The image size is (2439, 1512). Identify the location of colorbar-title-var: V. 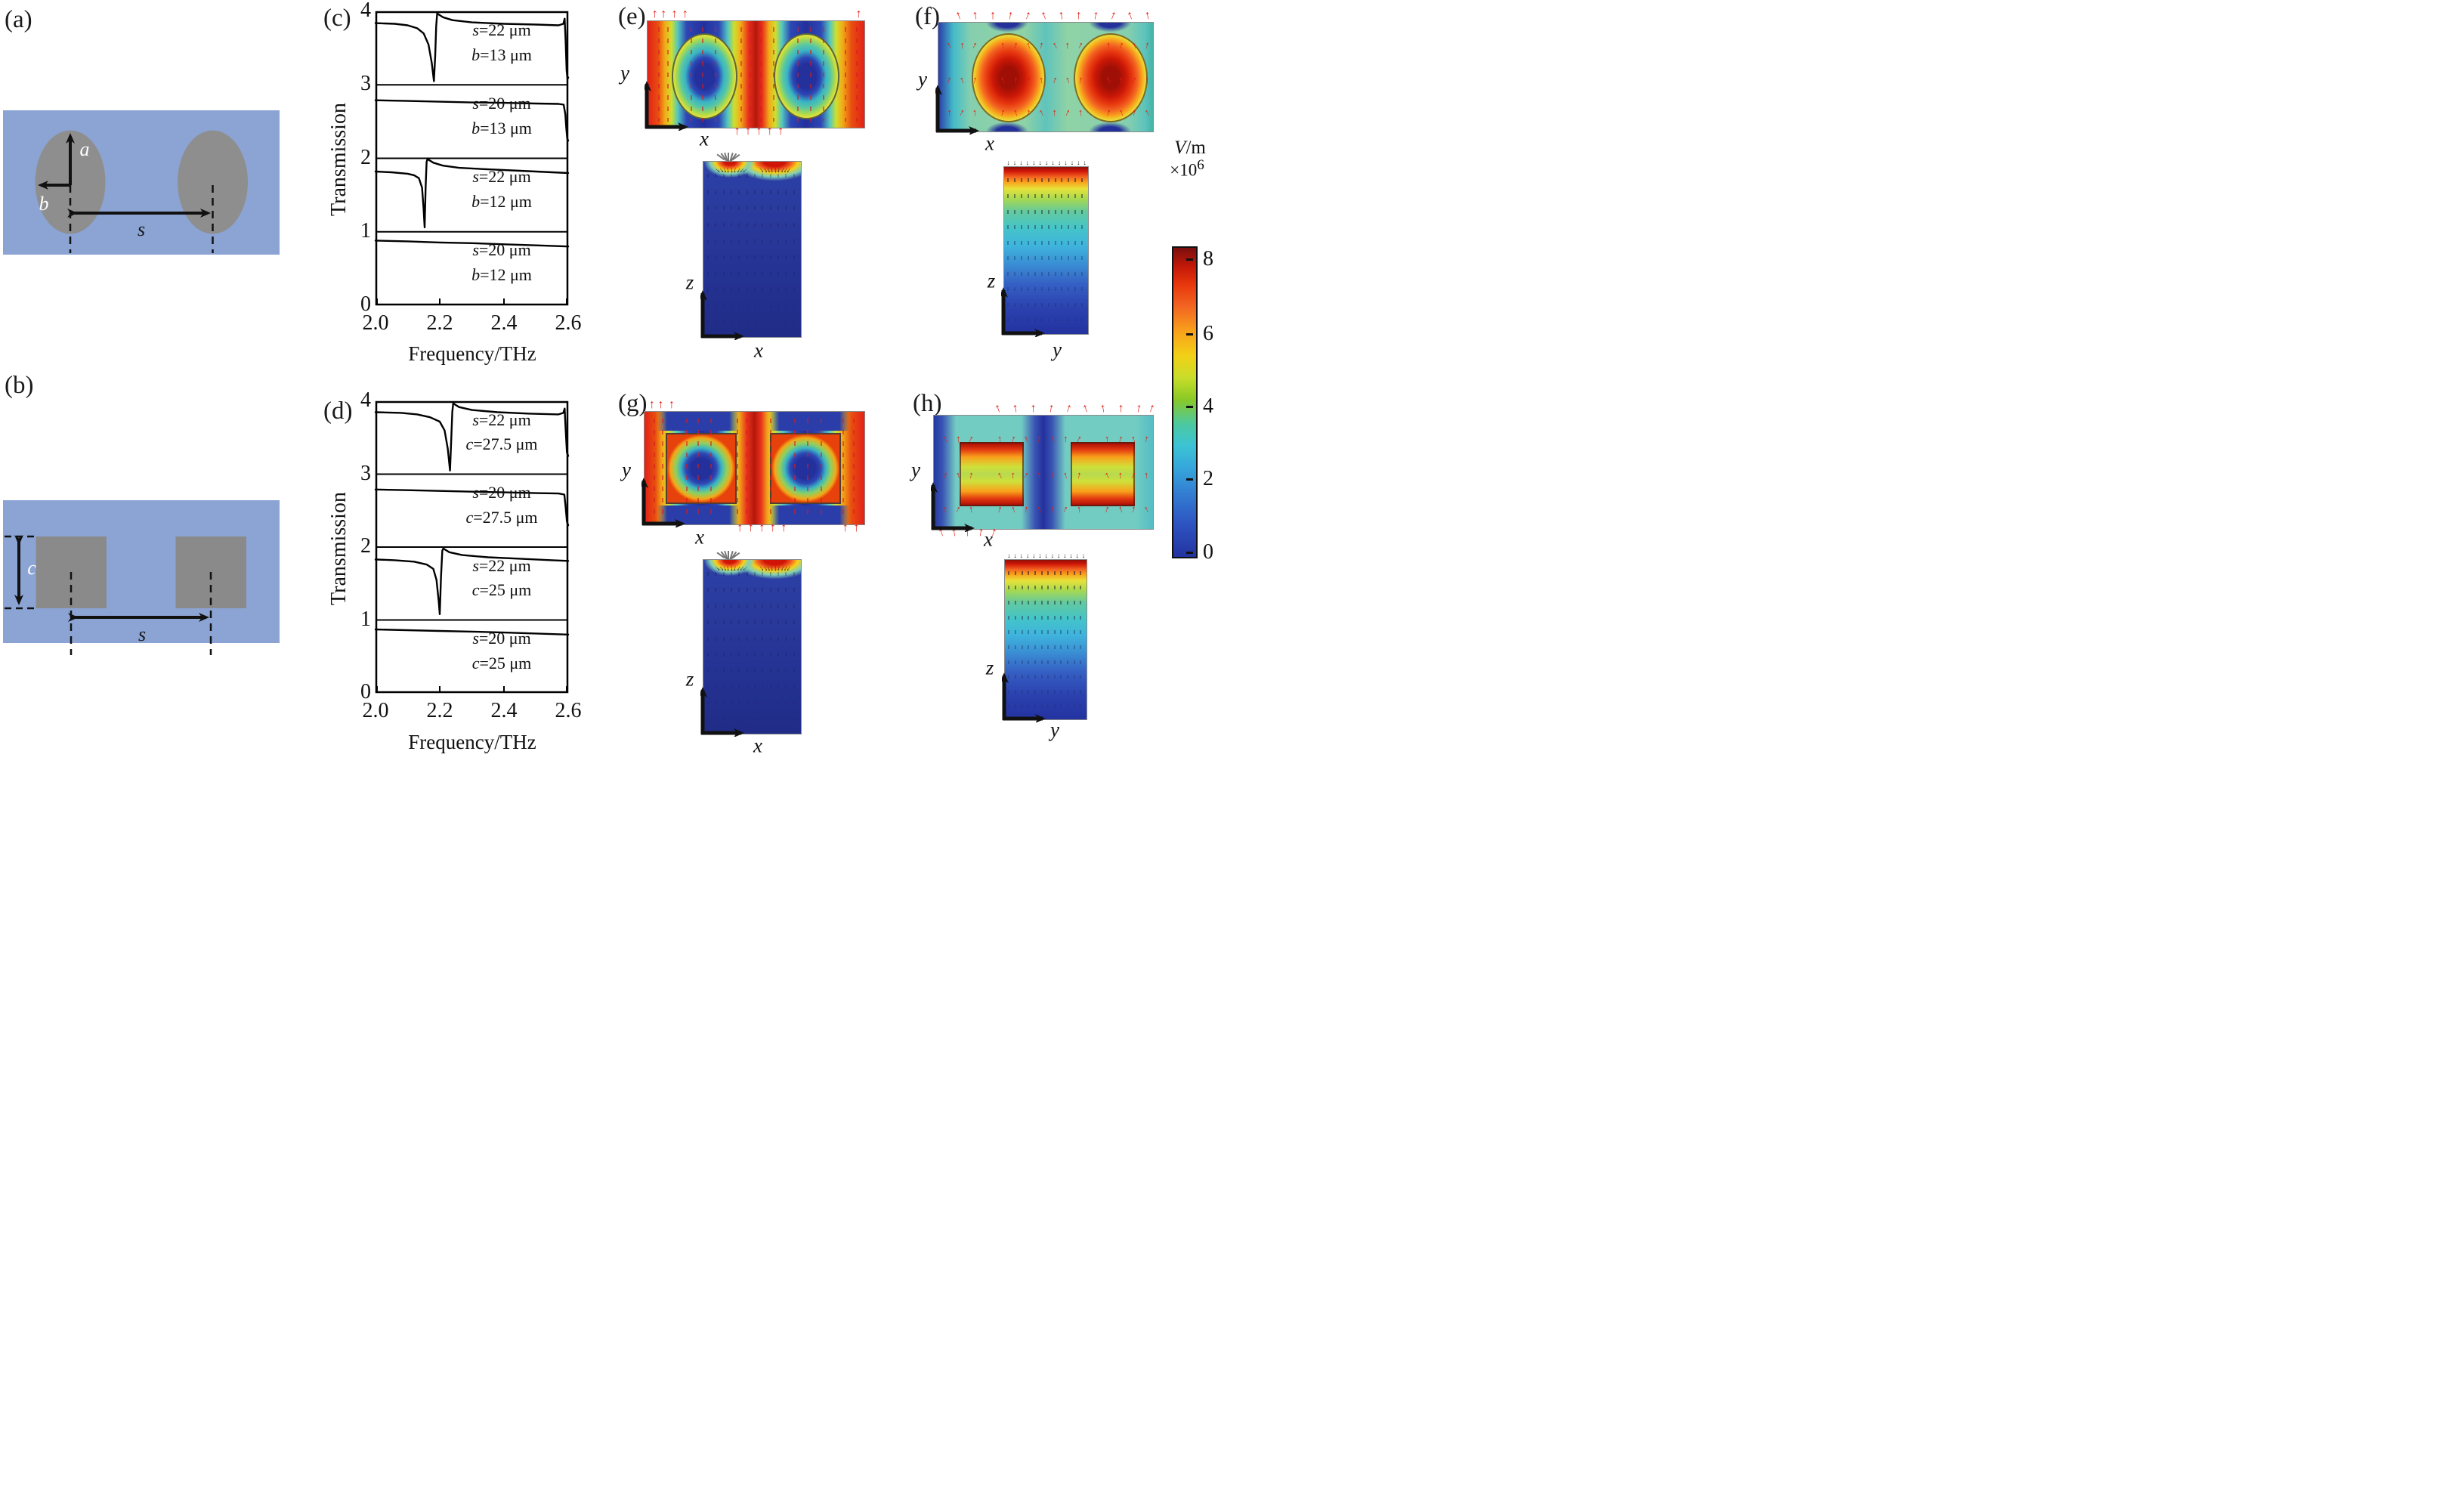
(1180, 148).